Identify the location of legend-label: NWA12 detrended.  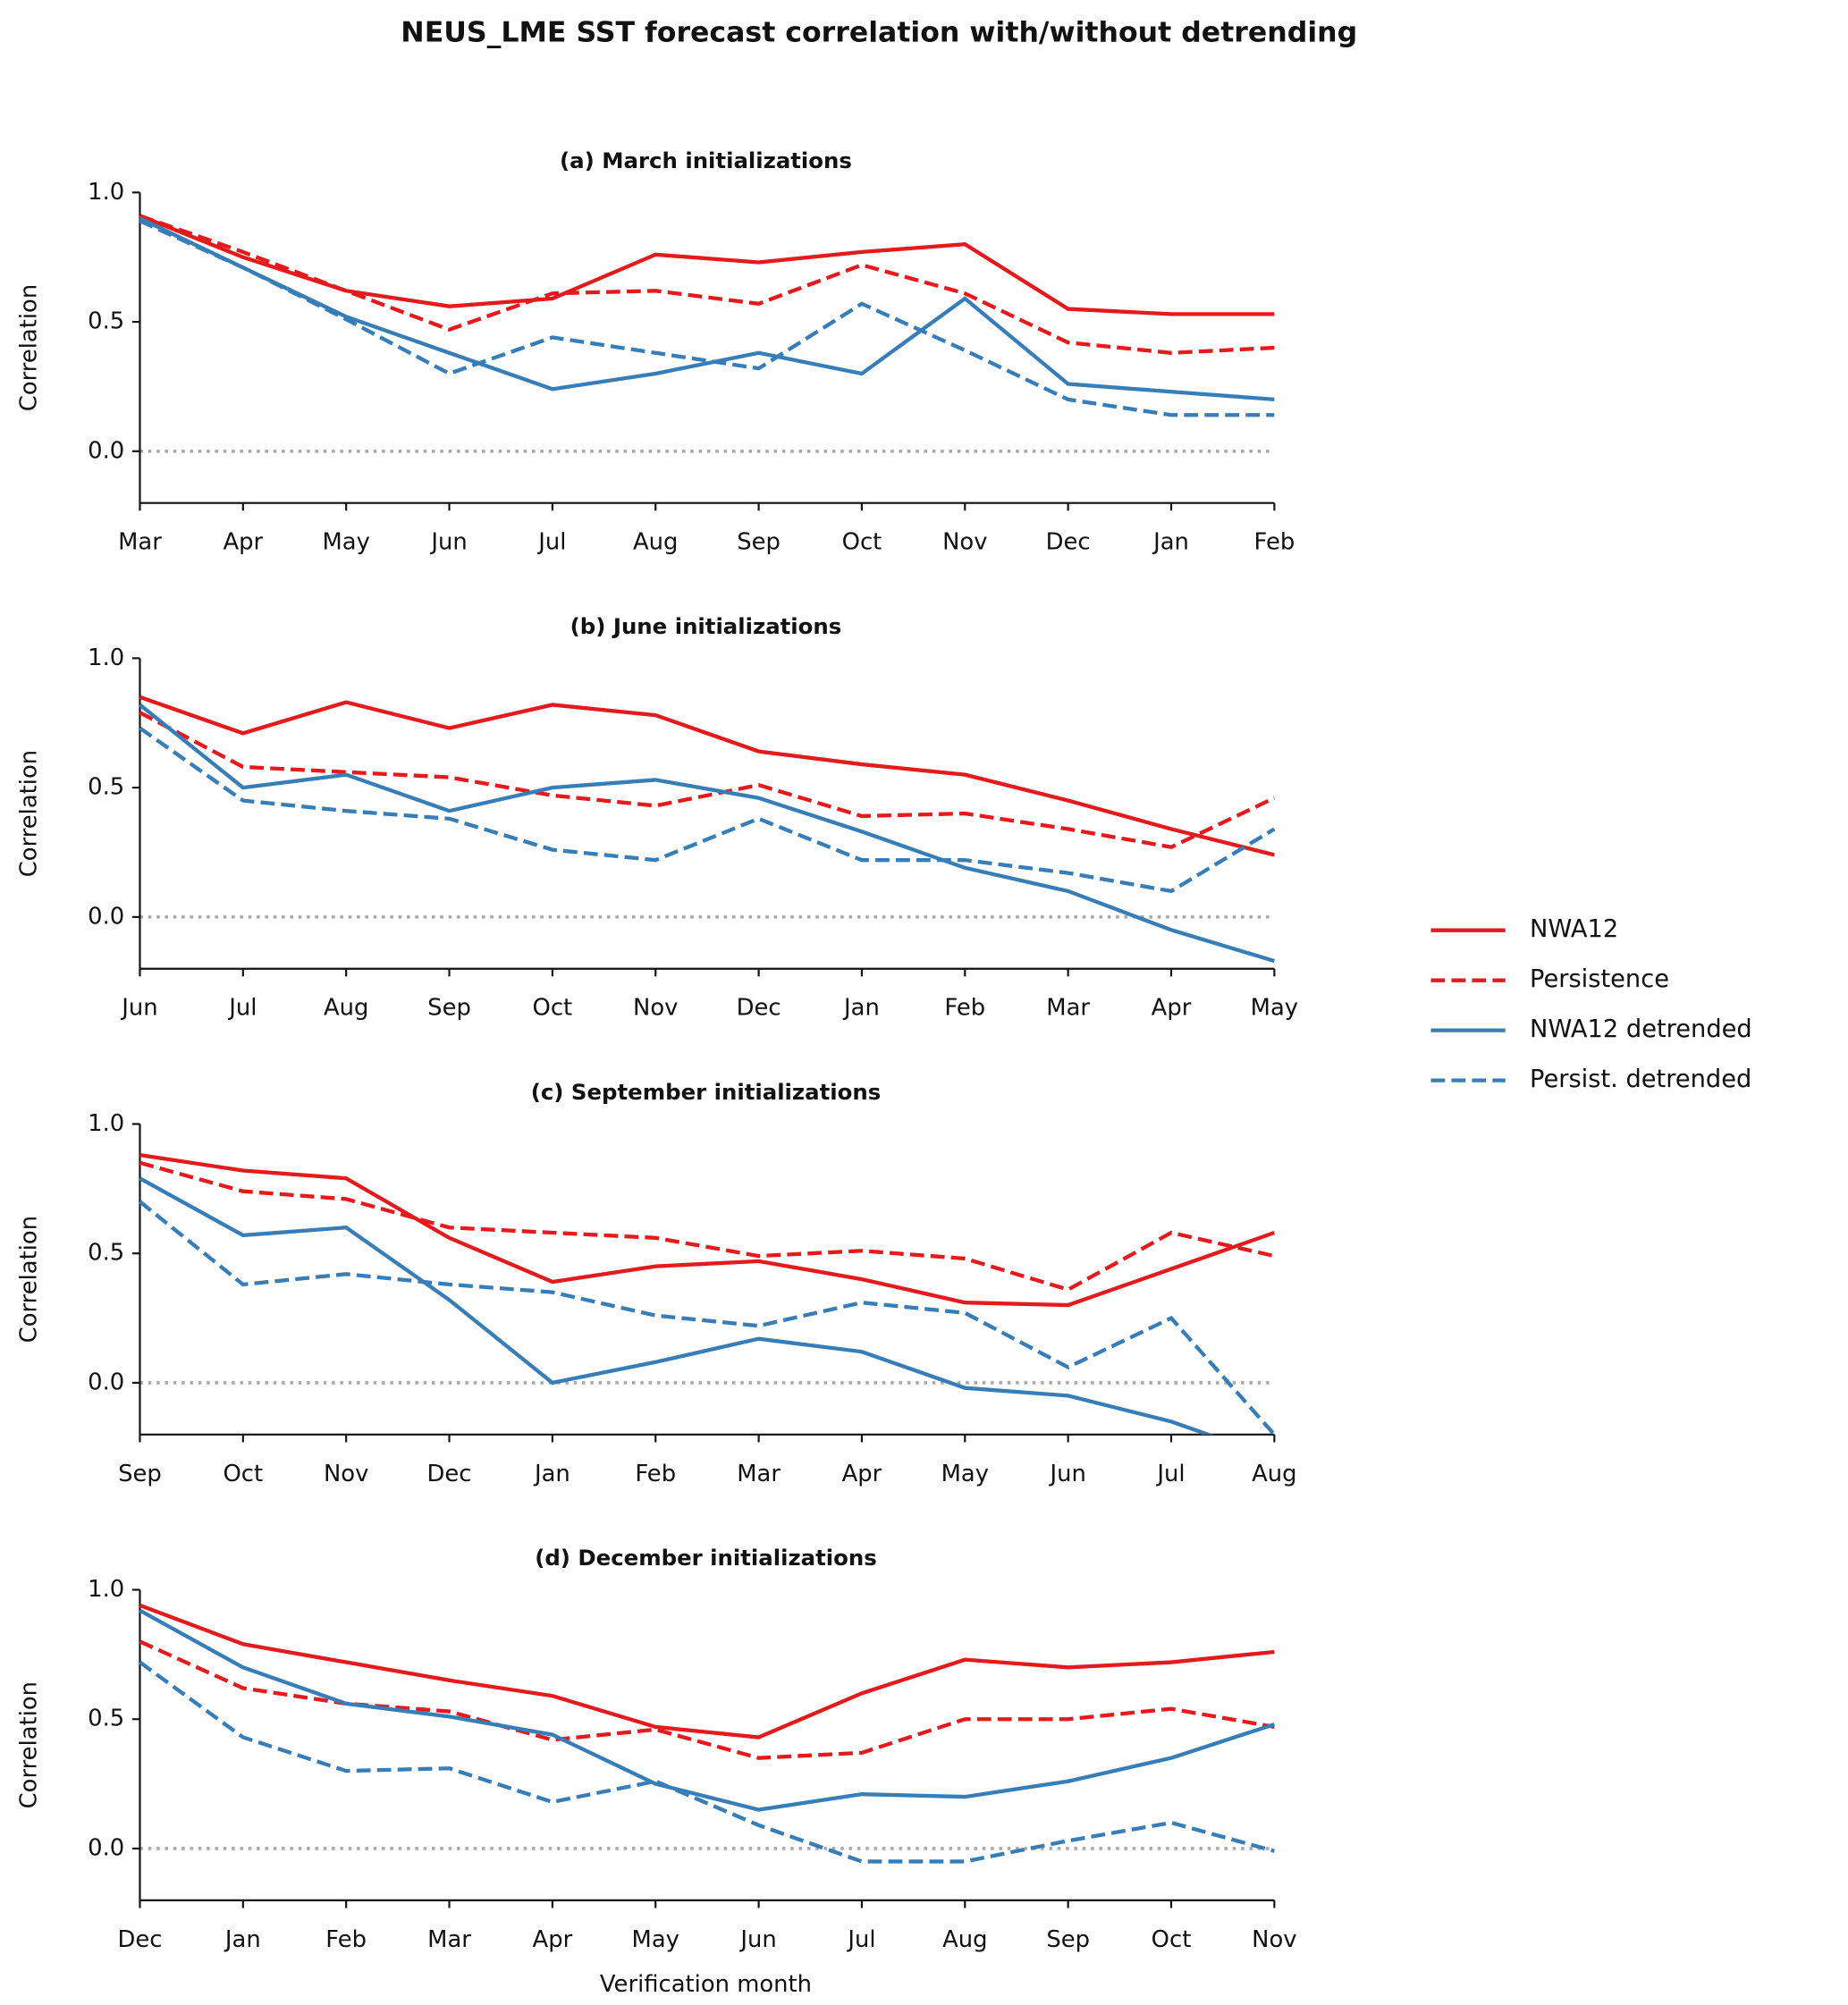
(1641, 1029).